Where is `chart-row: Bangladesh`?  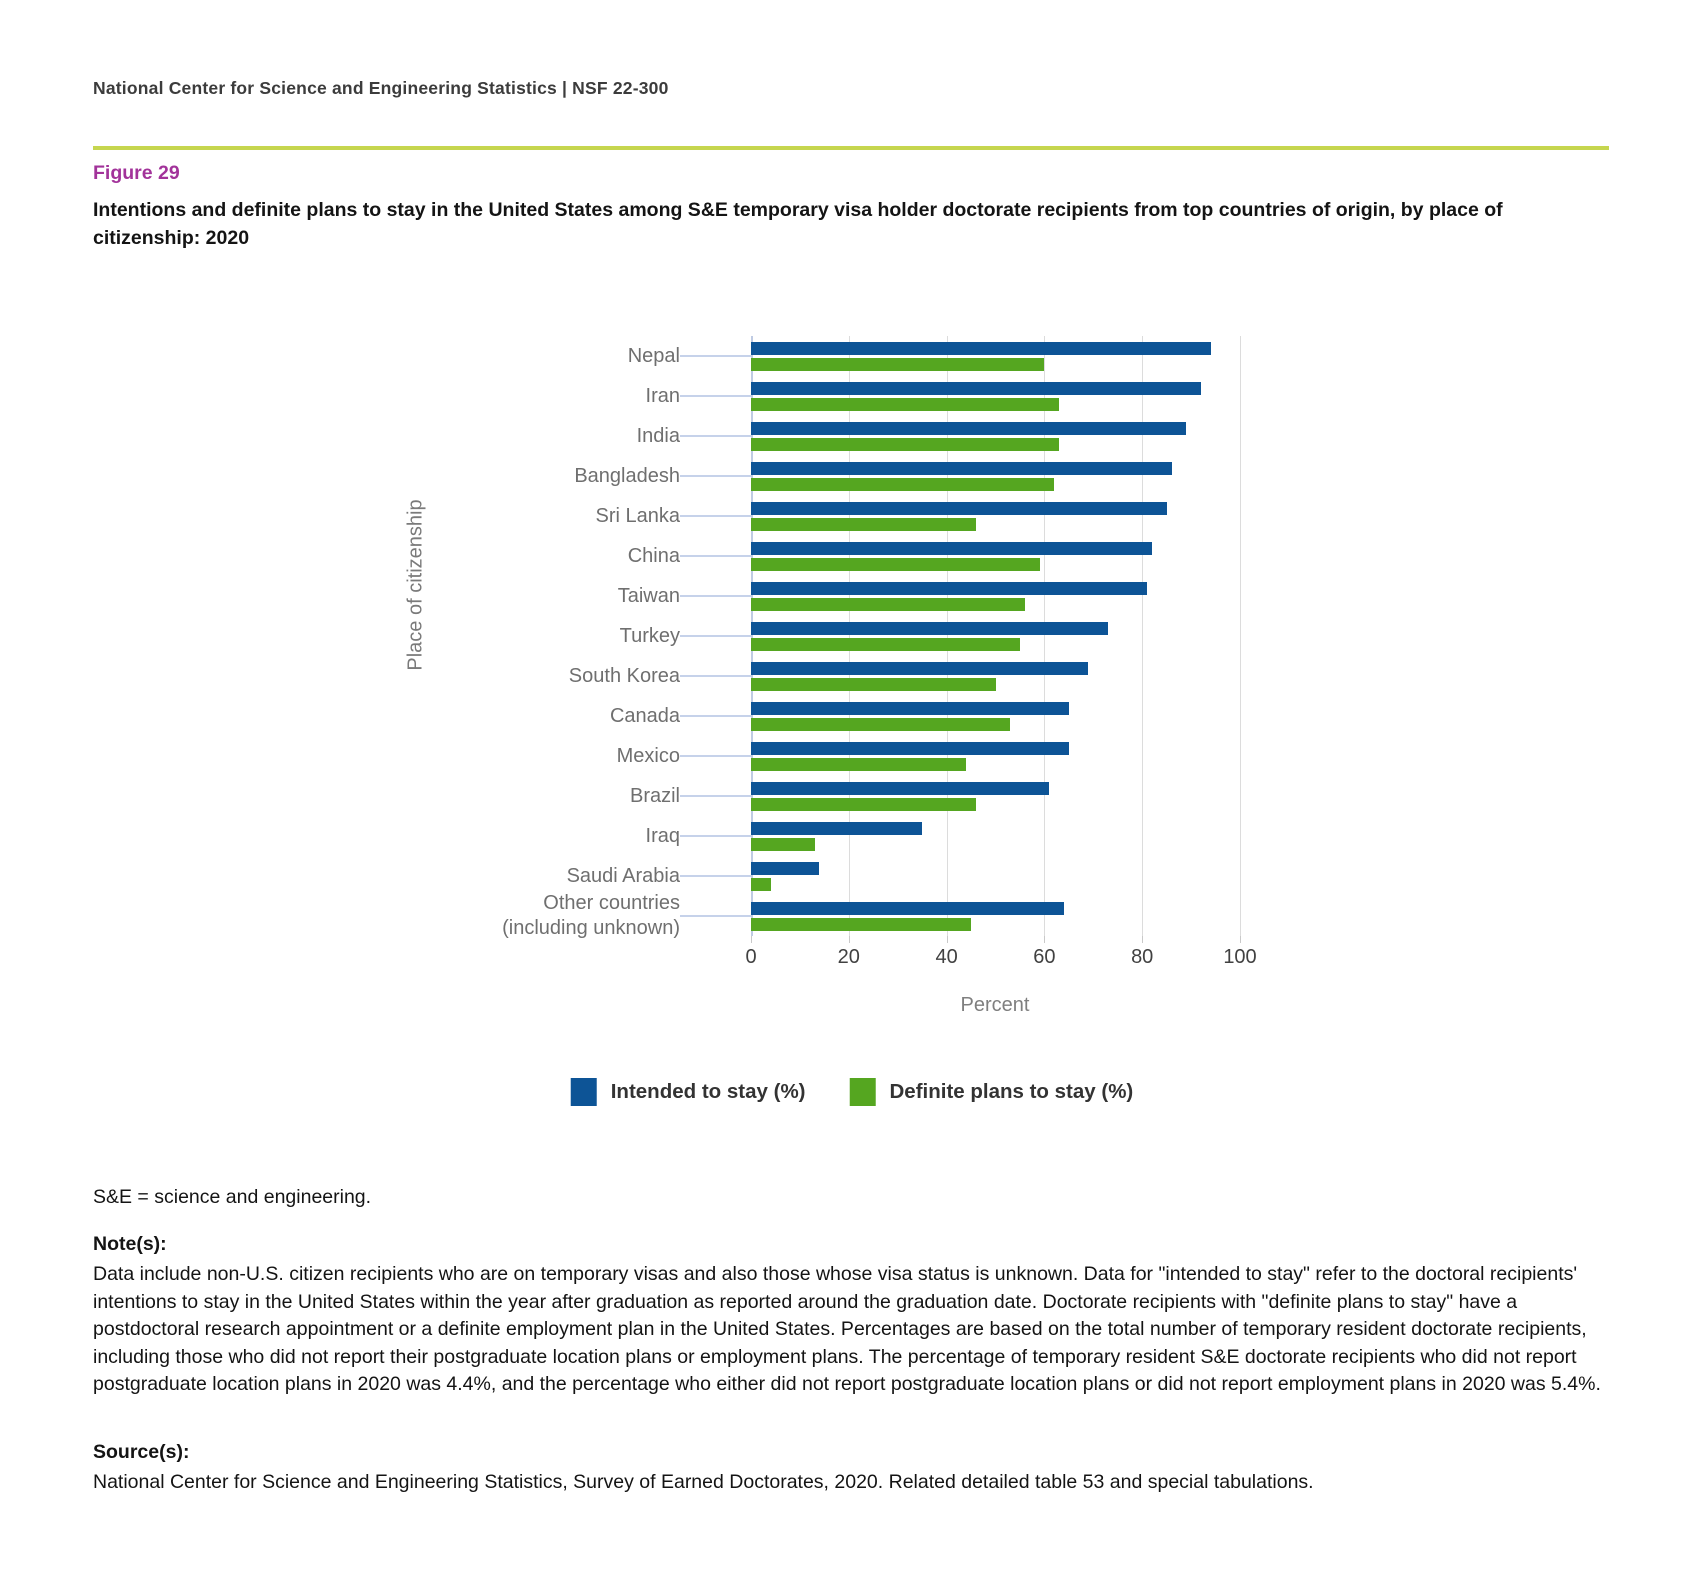 chart-row: Bangladesh is located at coordinates (835, 476).